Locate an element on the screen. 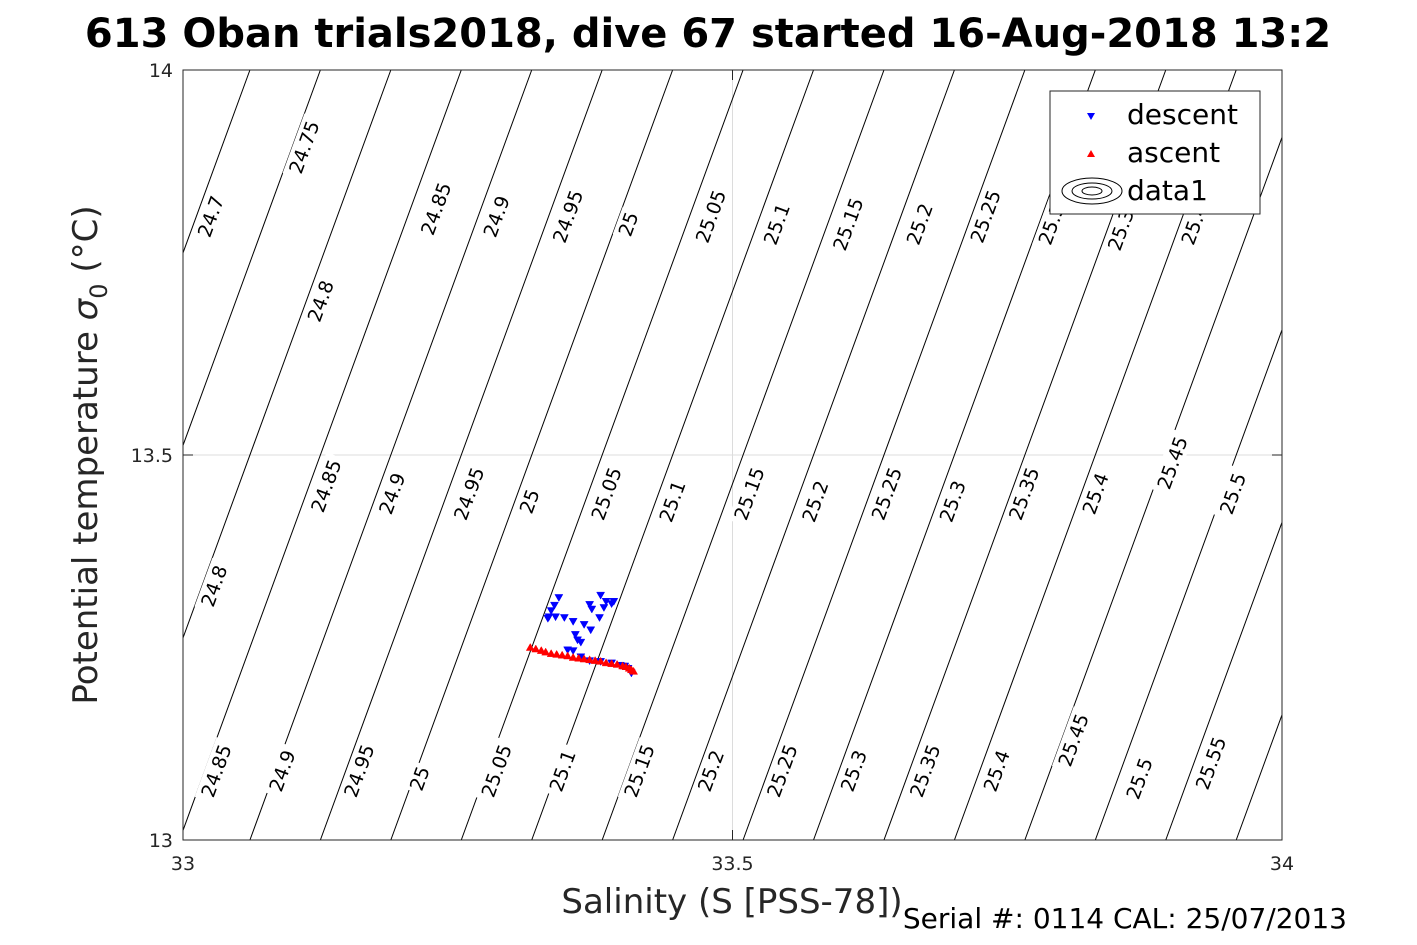 The width and height of the screenshot is (1417, 945). data-points is located at coordinates (582, 634).